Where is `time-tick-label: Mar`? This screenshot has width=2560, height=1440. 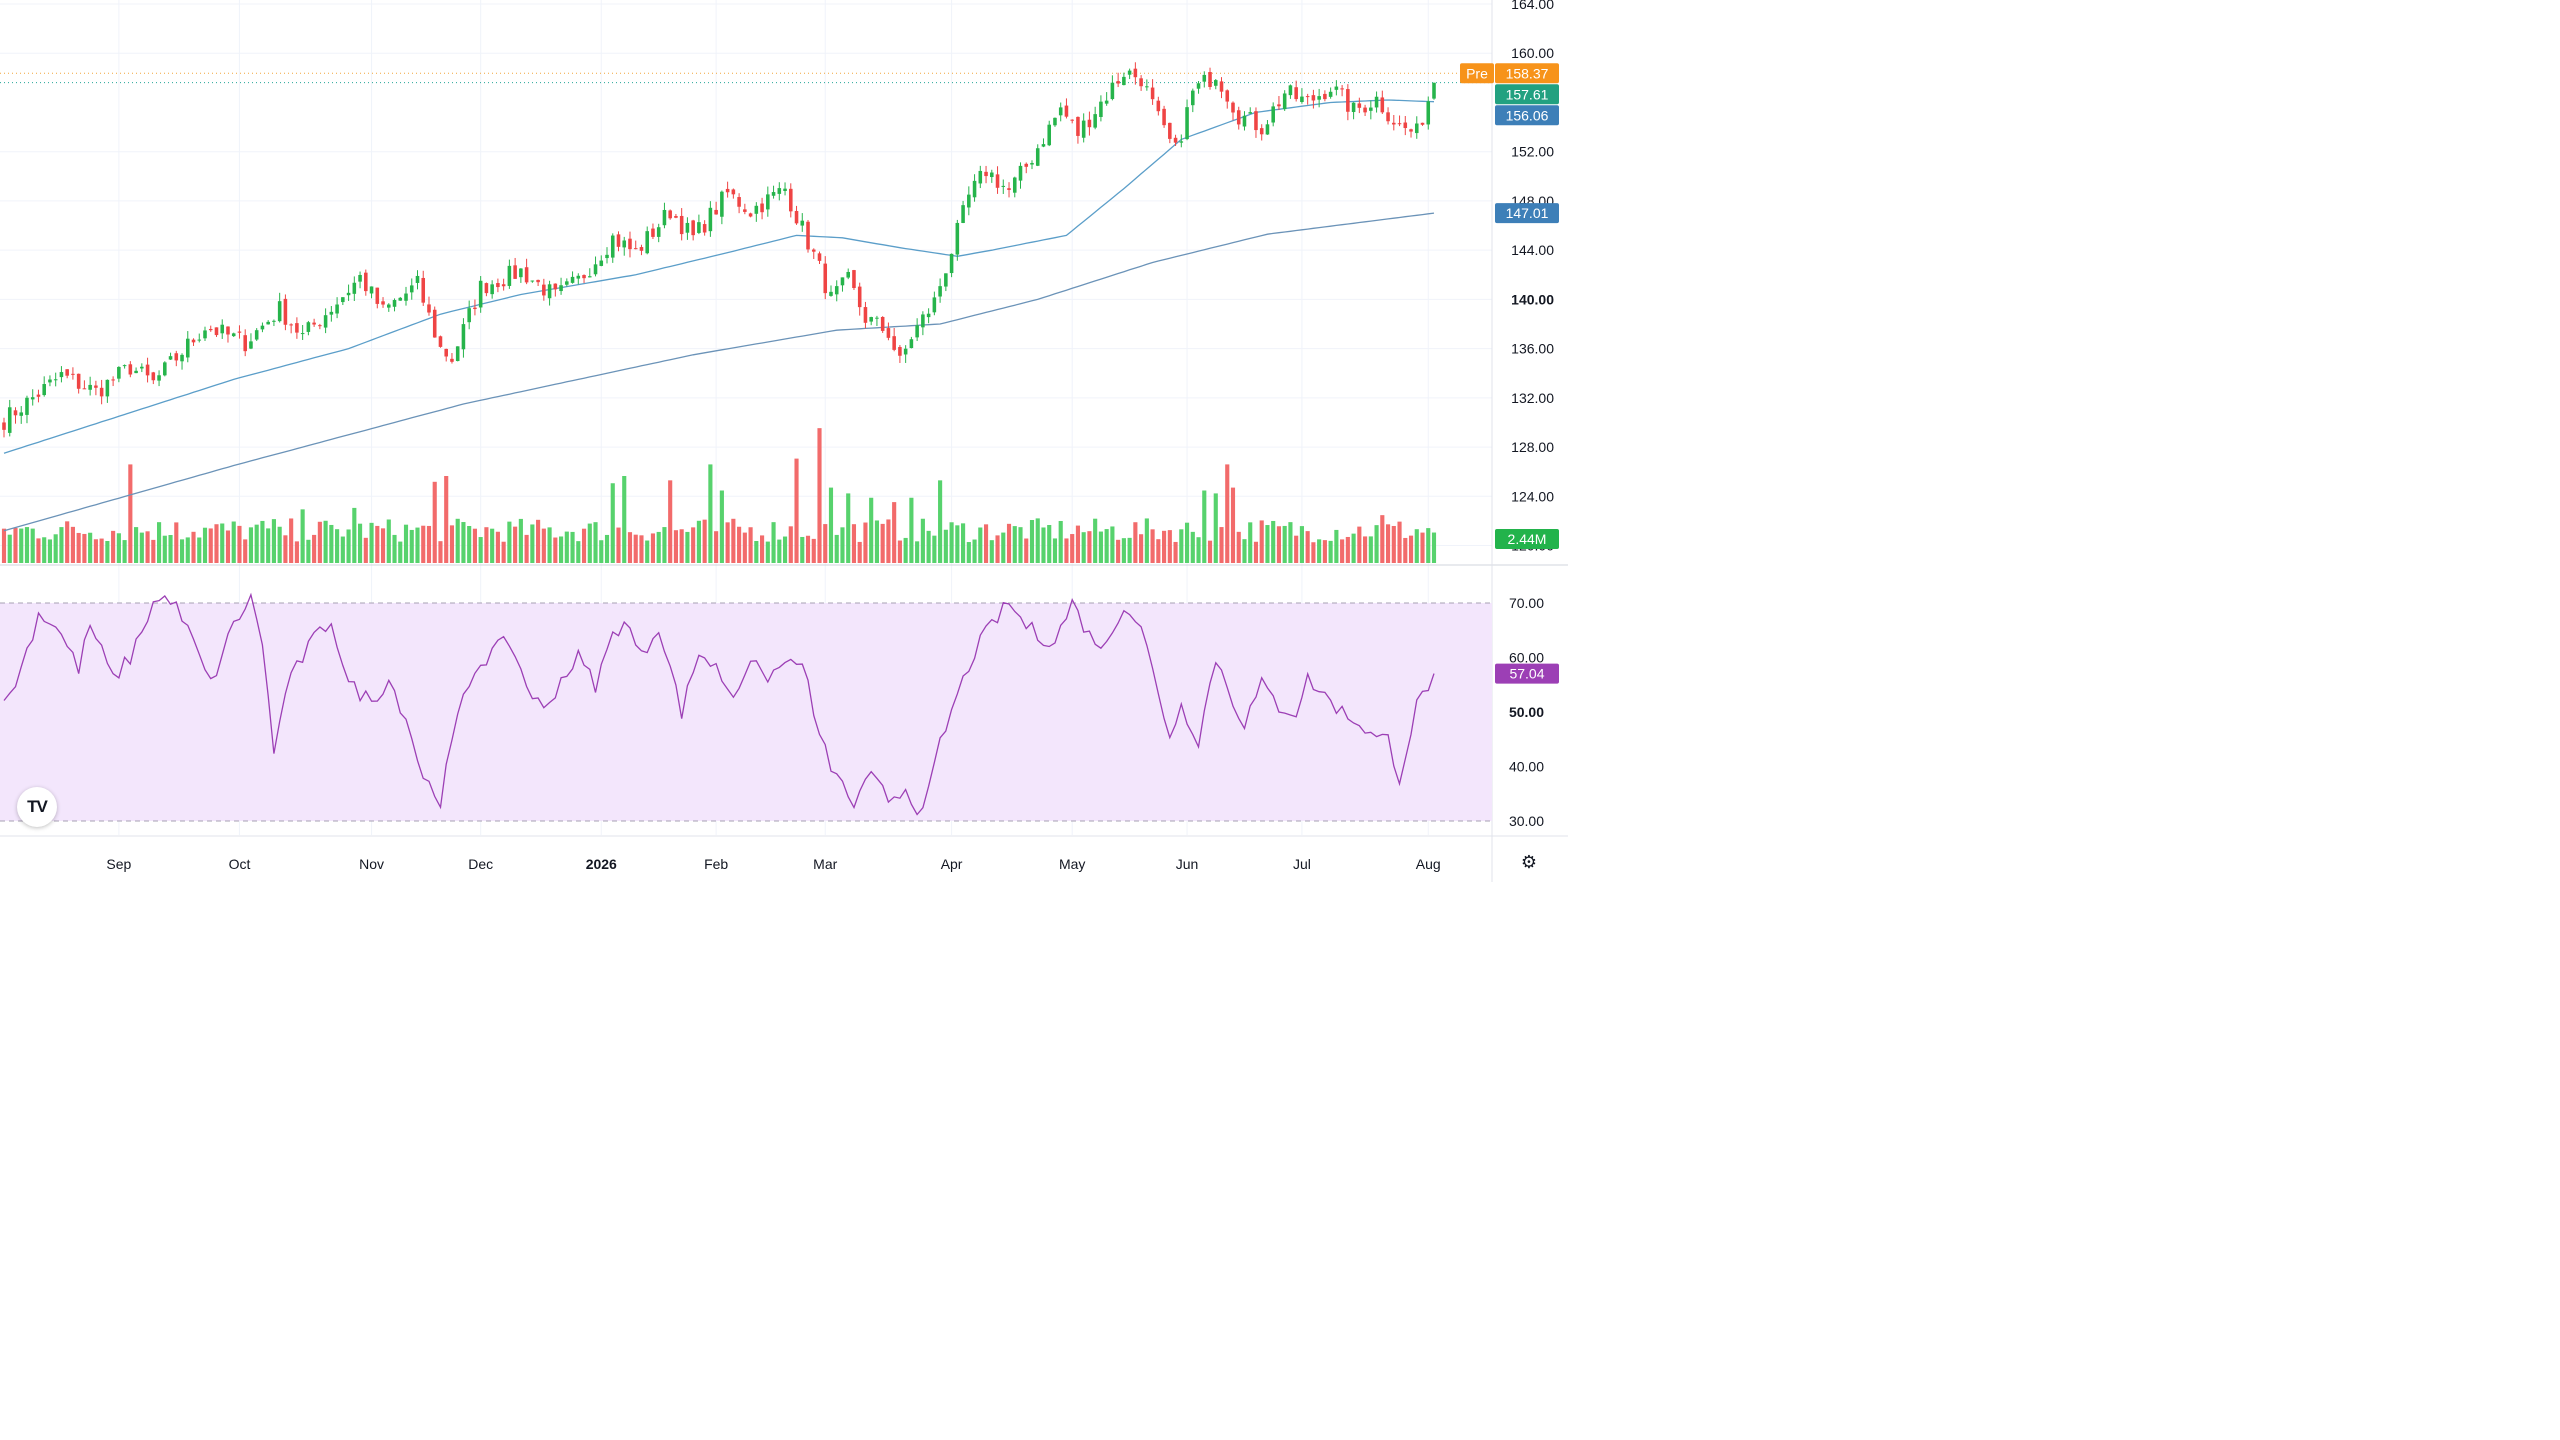
time-tick-label: Mar is located at coordinates (825, 864).